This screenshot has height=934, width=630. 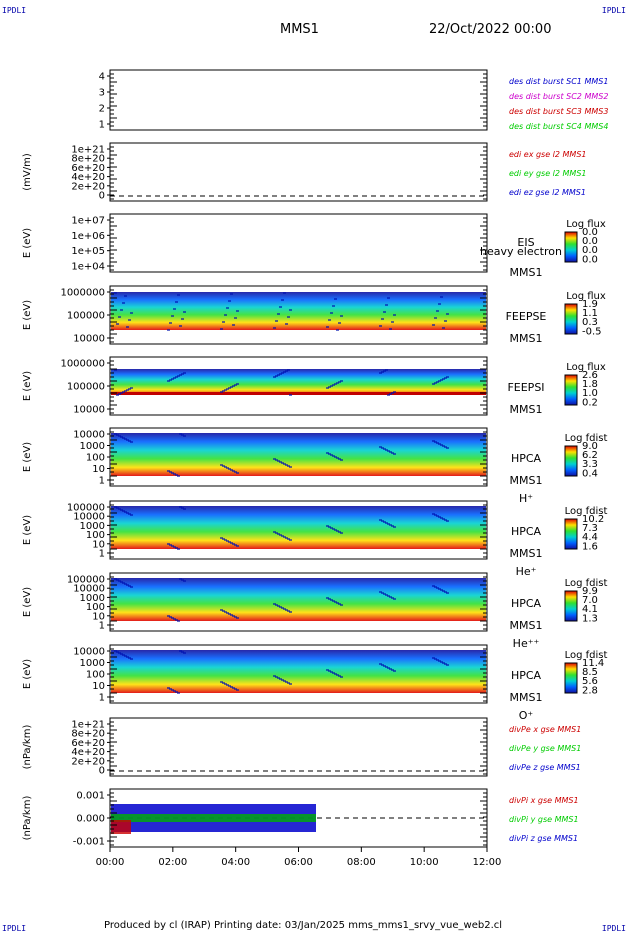 I want to click on instrument-label: He⁺, so click(x=526, y=571).